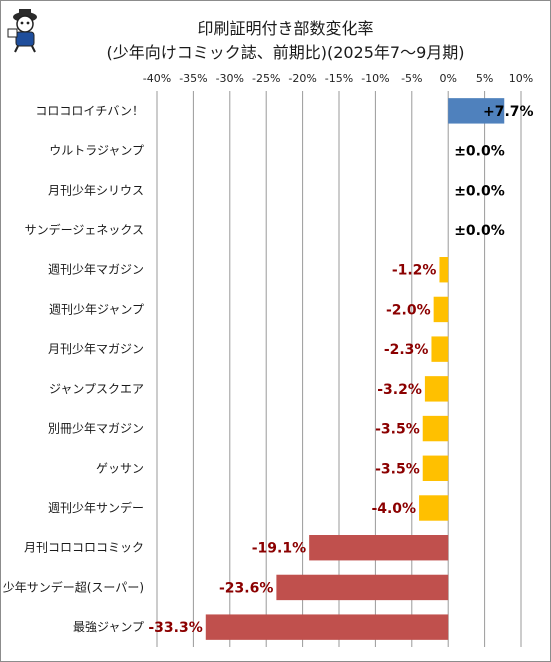  What do you see at coordinates (108, 627) in the screenshot?
I see `category-label: 最強ジャンプ` at bounding box center [108, 627].